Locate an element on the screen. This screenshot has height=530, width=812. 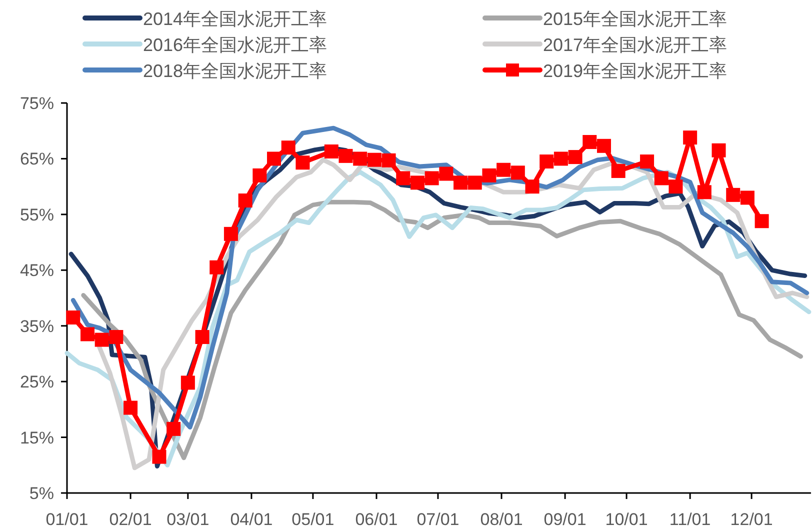
x-tick-label: 10/01 is located at coordinates (626, 519).